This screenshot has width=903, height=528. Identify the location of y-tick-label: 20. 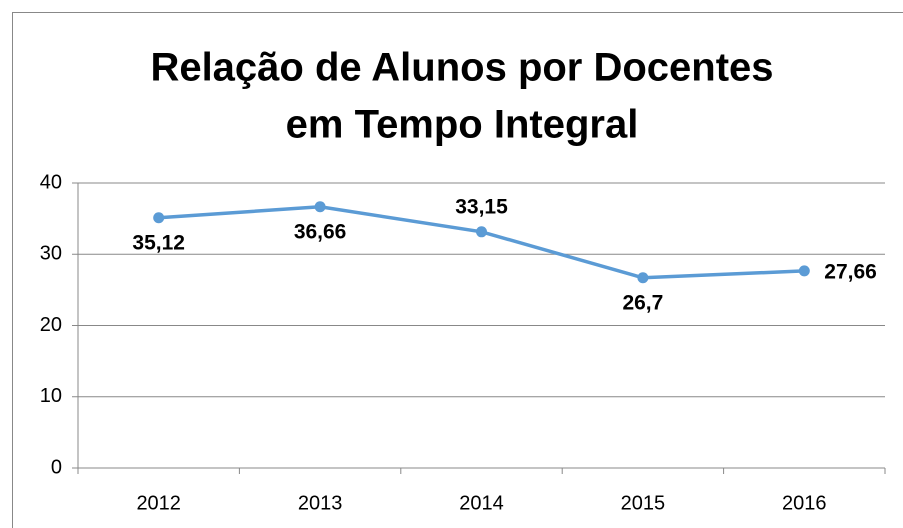
(51, 325).